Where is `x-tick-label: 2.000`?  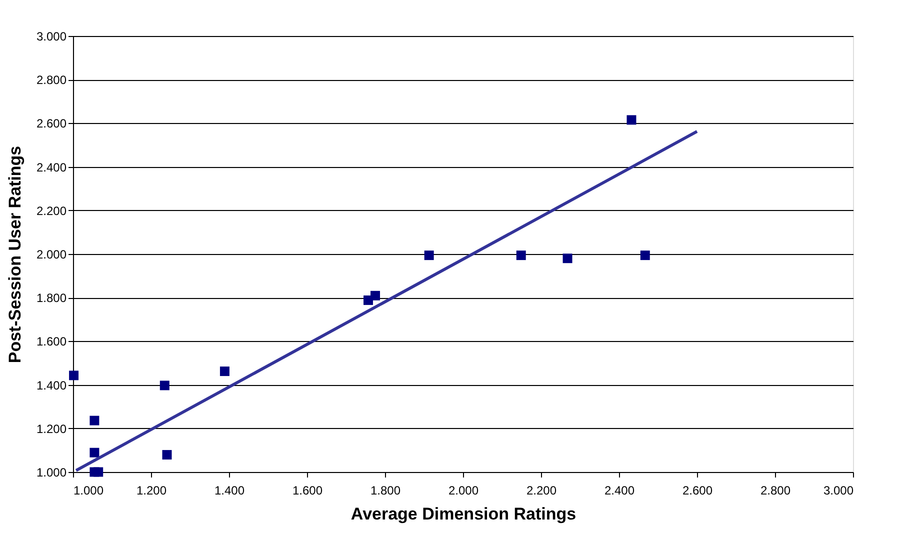
x-tick-label: 2.000 is located at coordinates (463, 491).